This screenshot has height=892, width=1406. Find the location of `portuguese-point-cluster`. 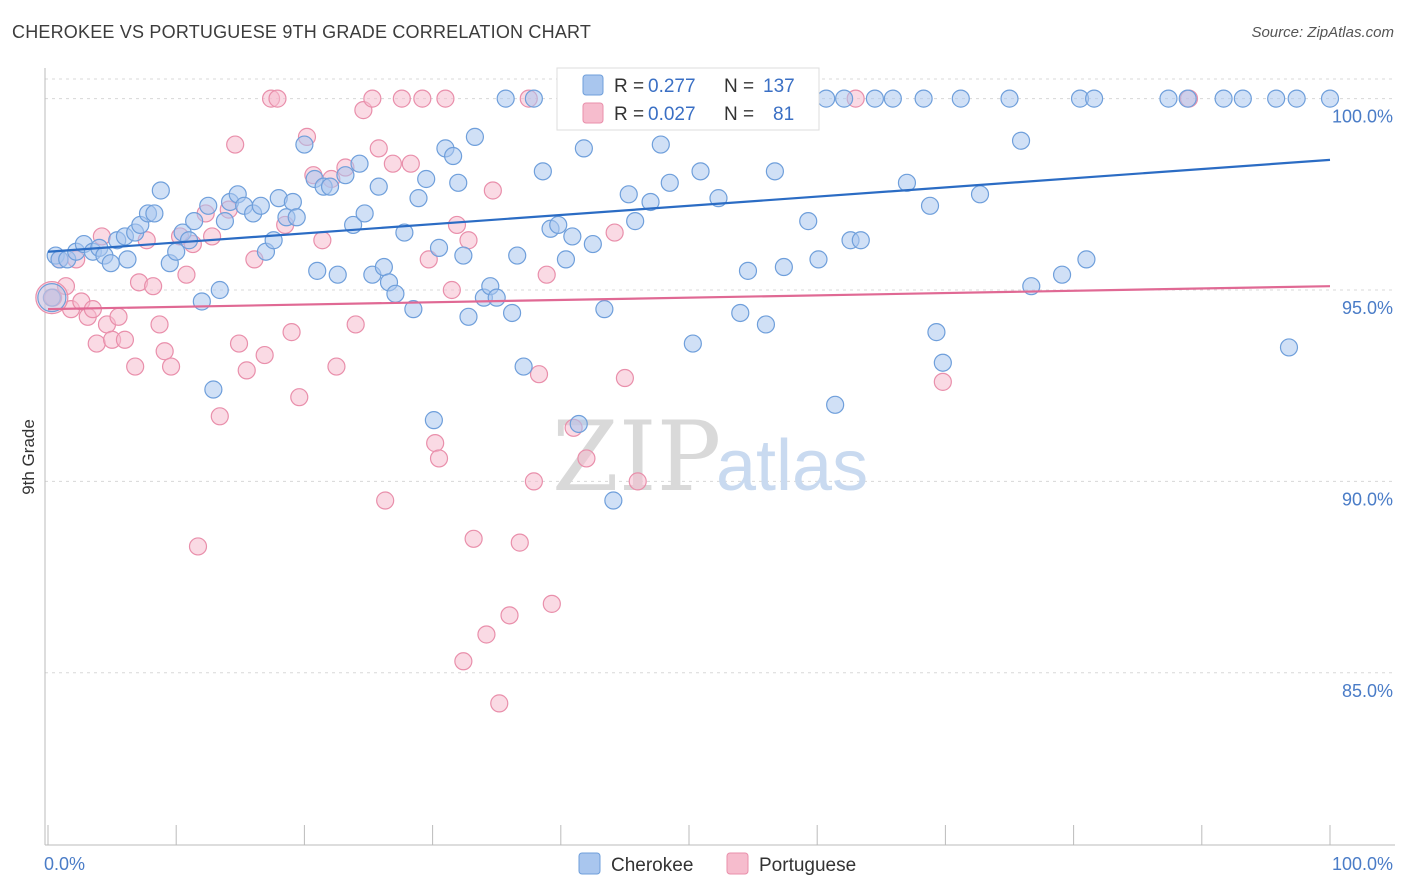

portuguese-point-cluster is located at coordinates (52, 298).